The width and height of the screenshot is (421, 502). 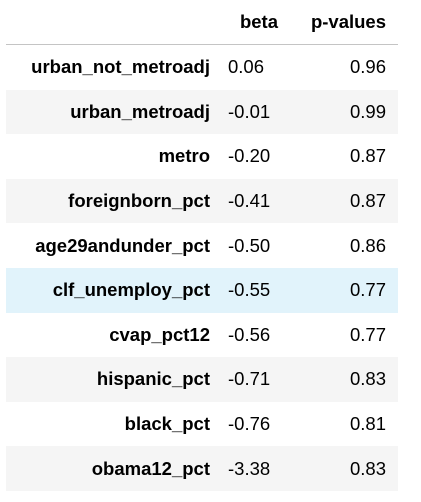 I want to click on table-row: urban_metroadj -0.01 0.99, so click(x=202, y=112).